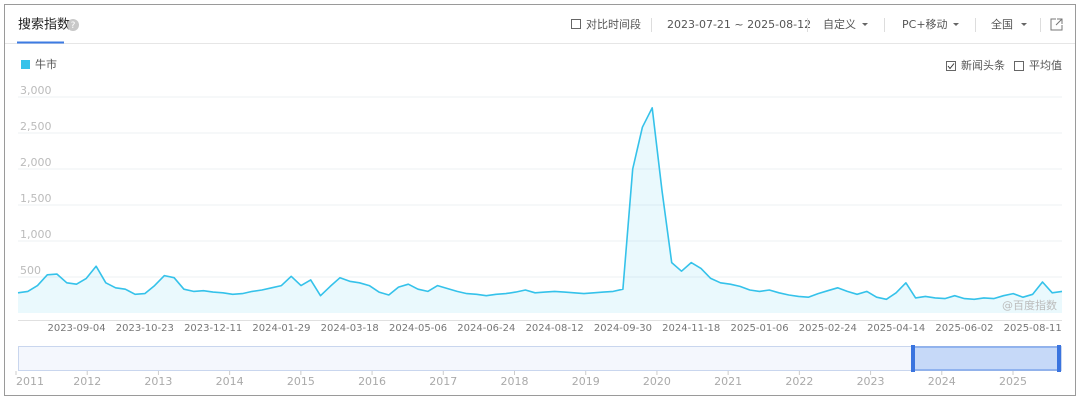 The width and height of the screenshot is (1080, 400). What do you see at coordinates (145, 328) in the screenshot?
I see `x-tick-label: 2023-10-23` at bounding box center [145, 328].